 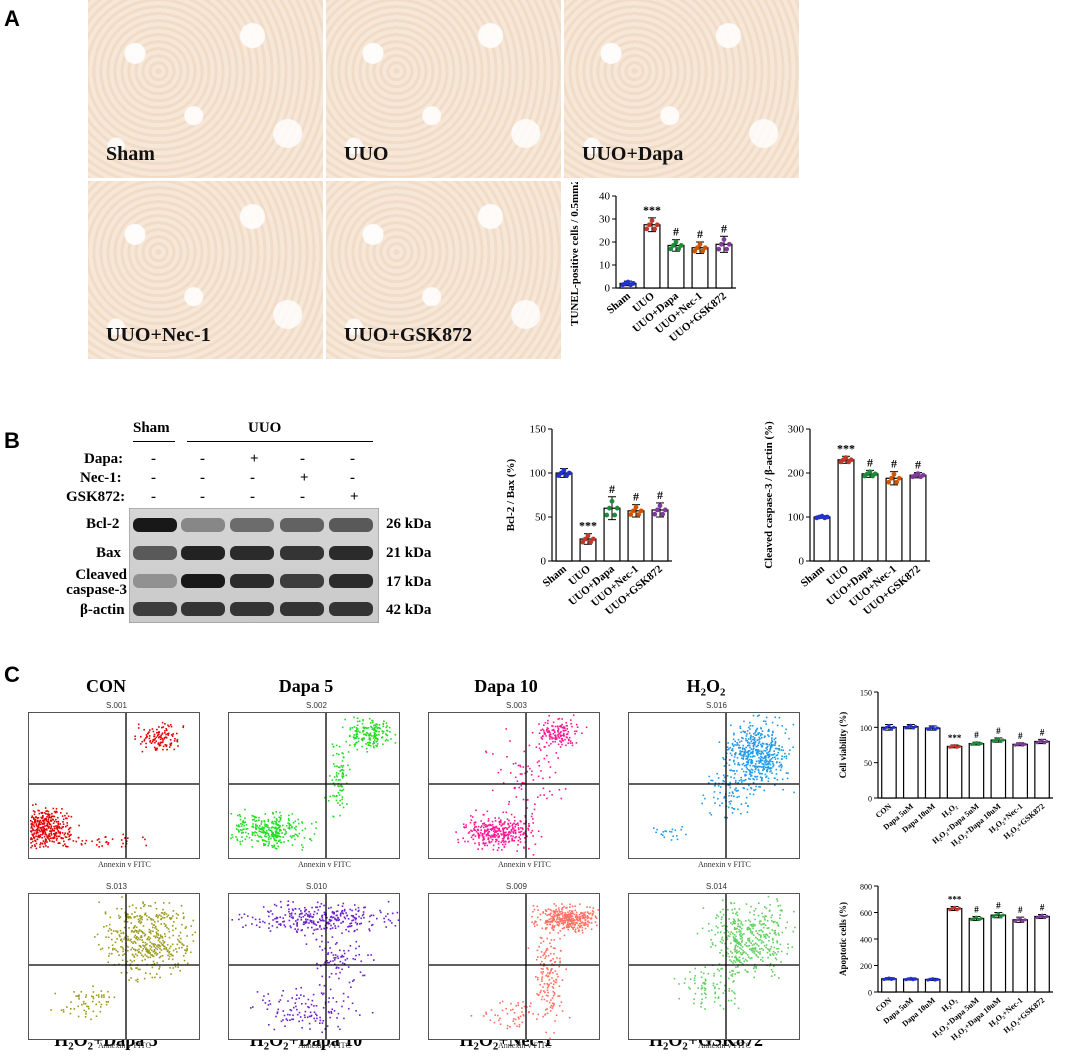 I want to click on flow-plot-title: Dapa 5, so click(x=306, y=686).